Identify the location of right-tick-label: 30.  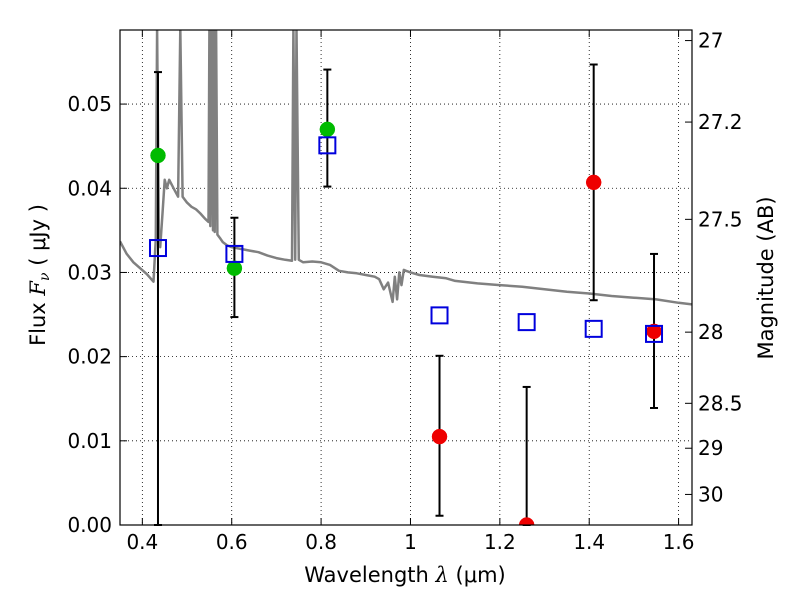
(710, 494).